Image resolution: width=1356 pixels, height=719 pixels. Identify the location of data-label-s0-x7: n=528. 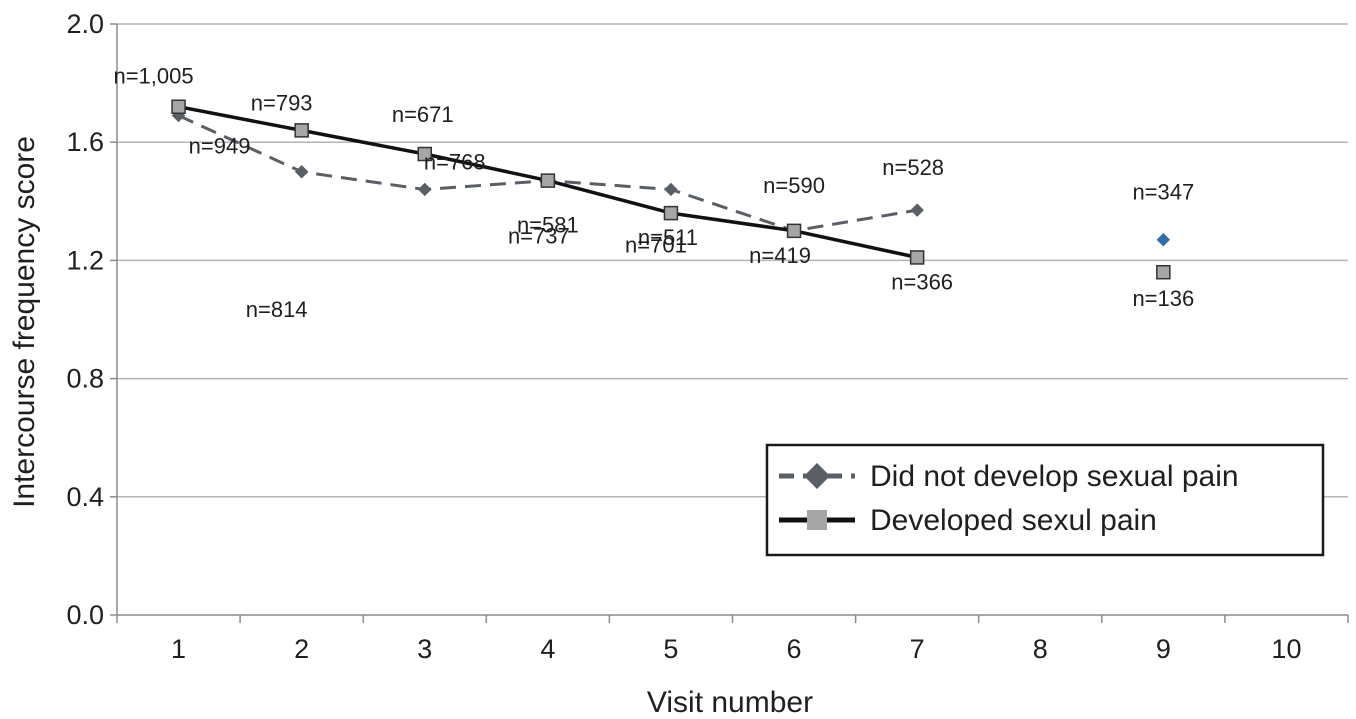
(913, 167).